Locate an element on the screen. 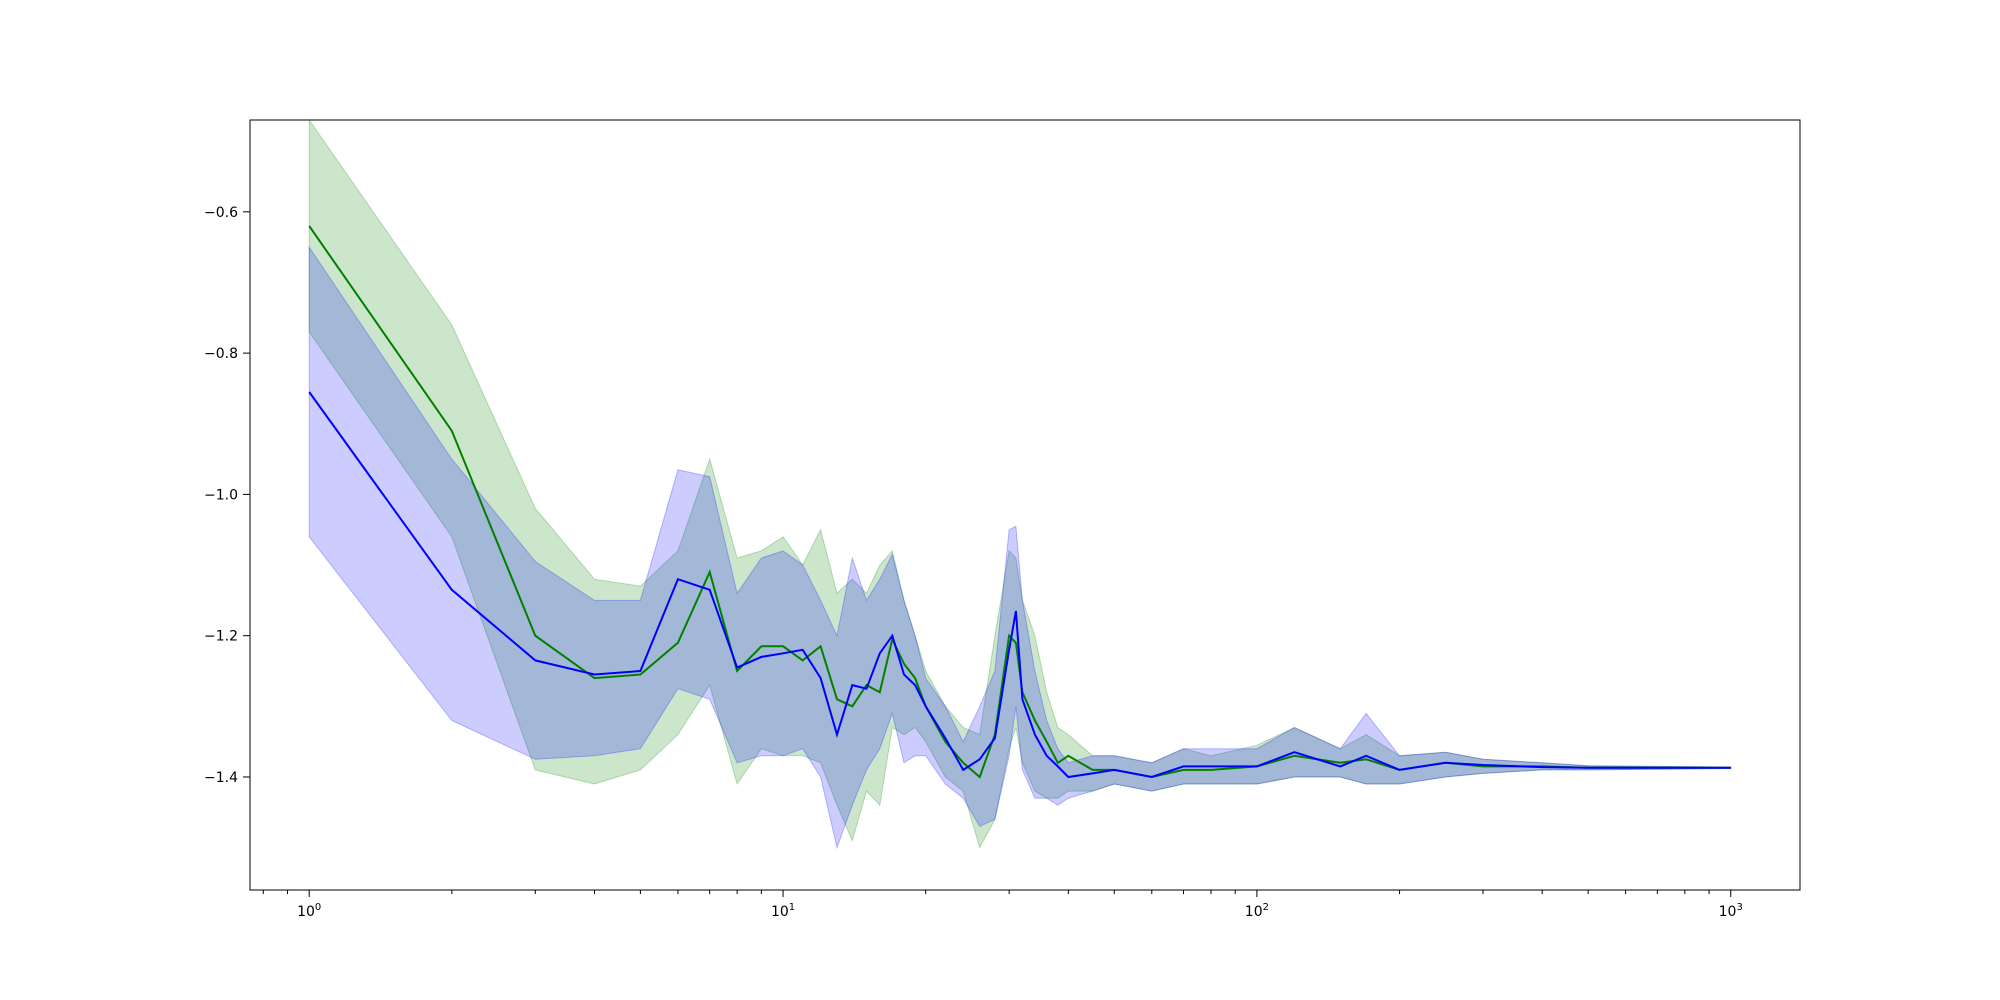  x-tick-label: 102 is located at coordinates (1257, 911).